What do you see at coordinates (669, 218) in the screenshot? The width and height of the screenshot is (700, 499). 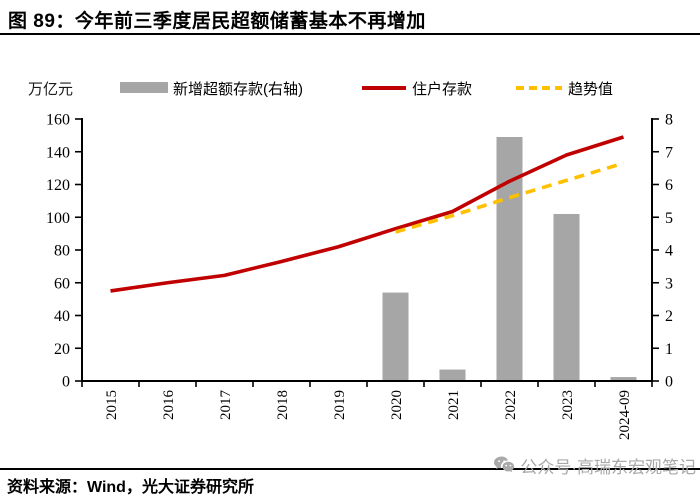 I see `y-axis-right-tick-label: 5` at bounding box center [669, 218].